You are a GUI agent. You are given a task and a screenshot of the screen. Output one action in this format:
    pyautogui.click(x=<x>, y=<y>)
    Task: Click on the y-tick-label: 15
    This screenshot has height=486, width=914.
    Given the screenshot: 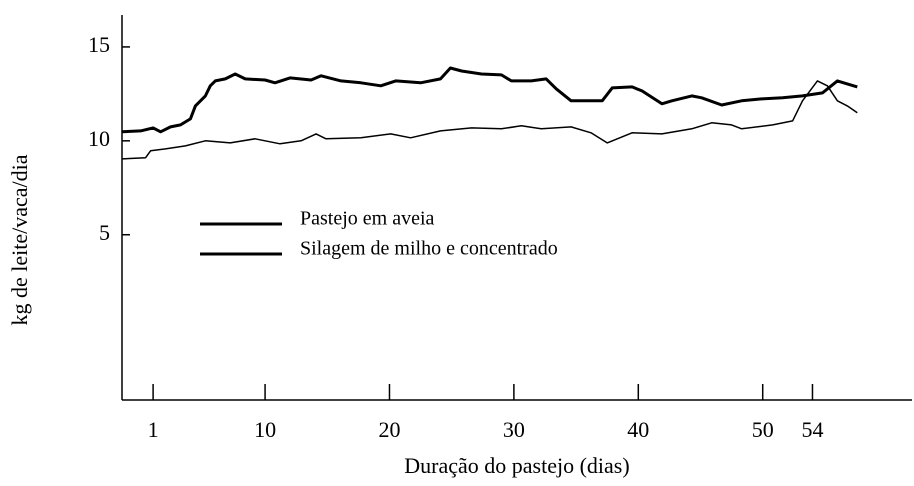 What is the action you would take?
    pyautogui.click(x=99, y=44)
    